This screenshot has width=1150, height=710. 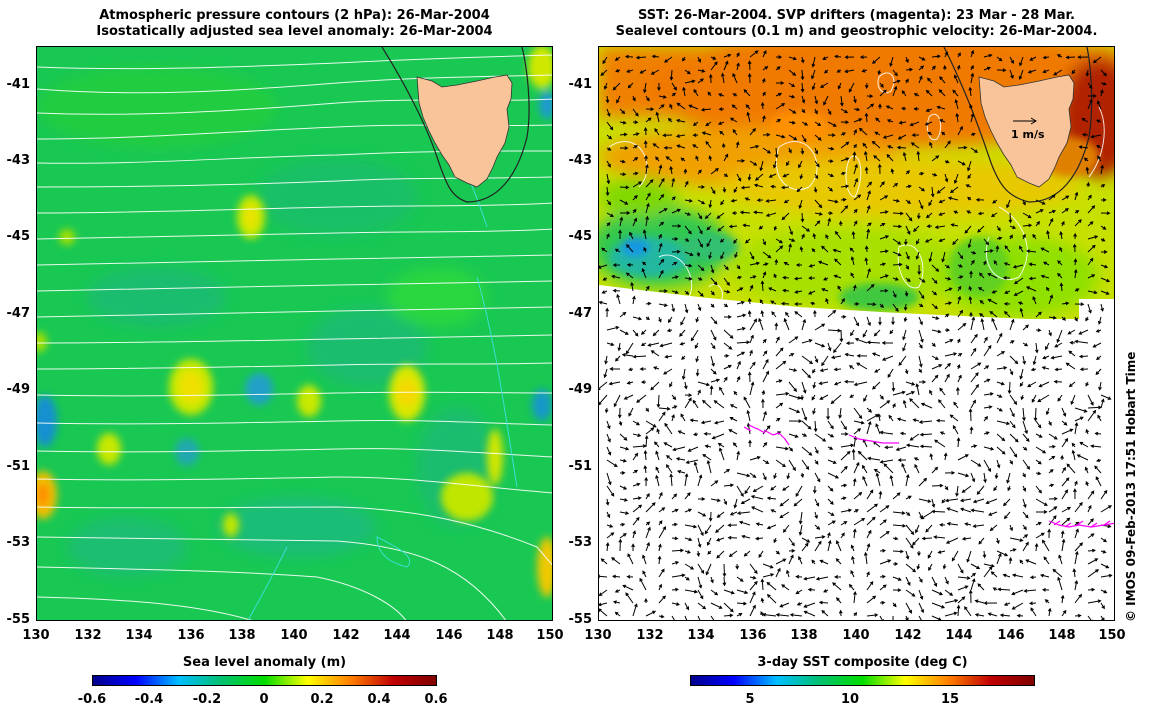 I want to click on right-cbar-tick-0: 5, so click(x=750, y=699).